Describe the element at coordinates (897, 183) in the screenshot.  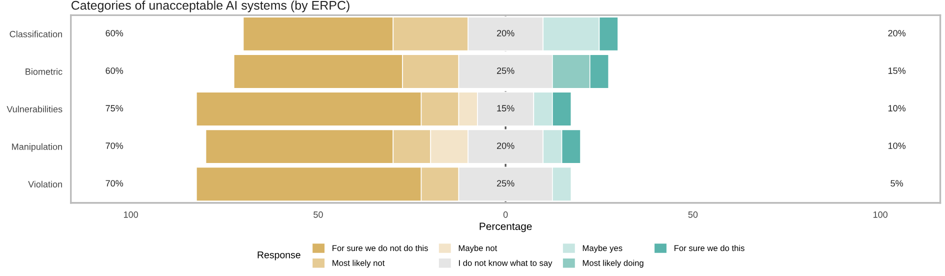
I see `annotation: 5%` at that location.